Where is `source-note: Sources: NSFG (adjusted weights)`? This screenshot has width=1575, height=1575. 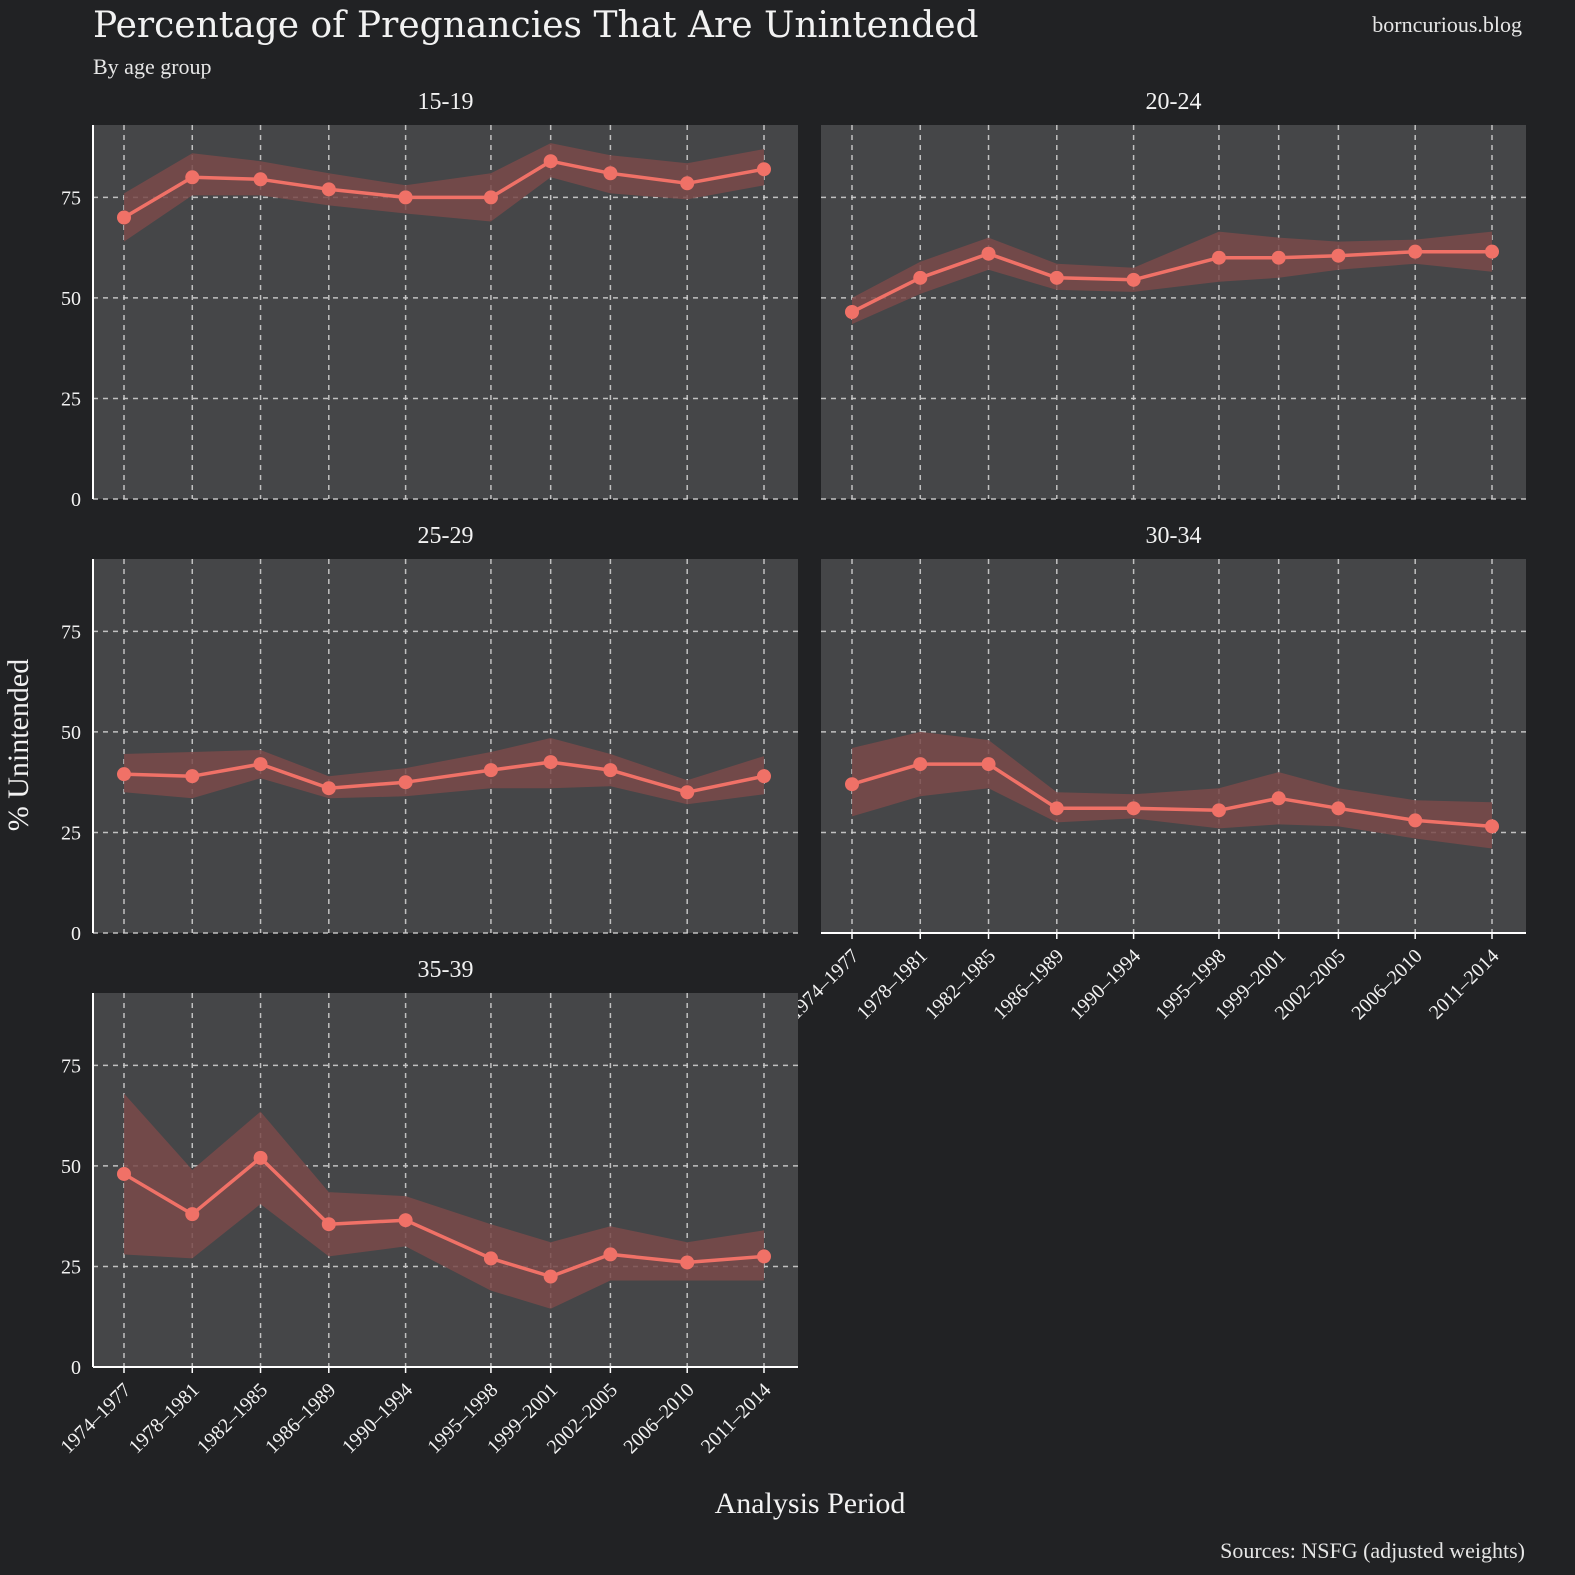
source-note: Sources: NSFG (adjusted weights) is located at coordinates (1372, 1550).